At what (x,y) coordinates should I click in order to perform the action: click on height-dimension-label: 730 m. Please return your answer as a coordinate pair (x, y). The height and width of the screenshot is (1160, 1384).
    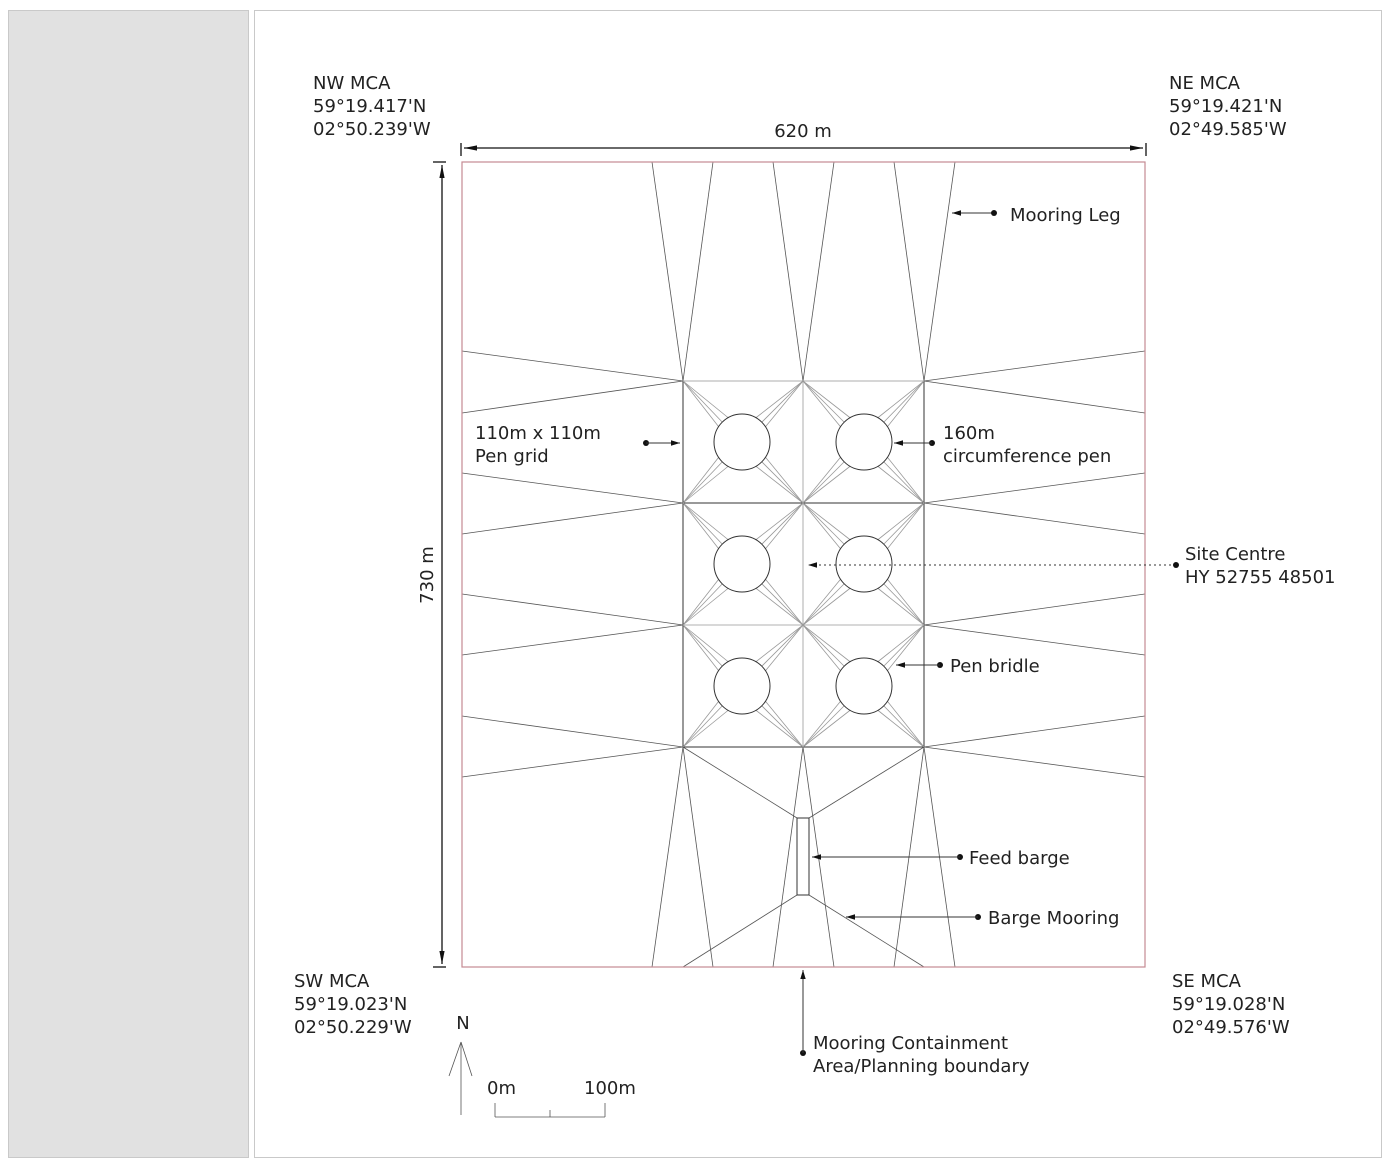
    Looking at the image, I should click on (427, 575).